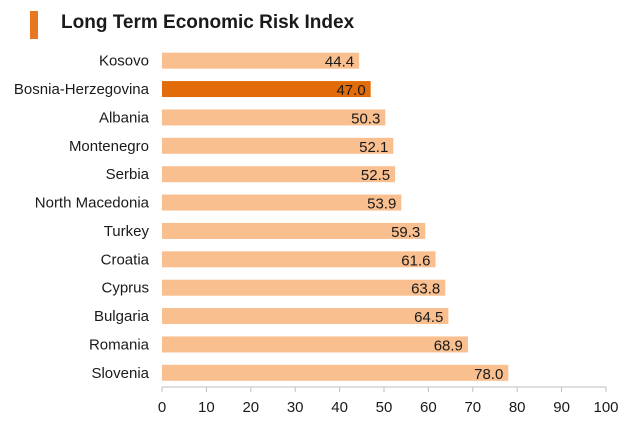 This screenshot has height=422, width=624. Describe the element at coordinates (124, 117) in the screenshot. I see `category-label: Albania` at that location.